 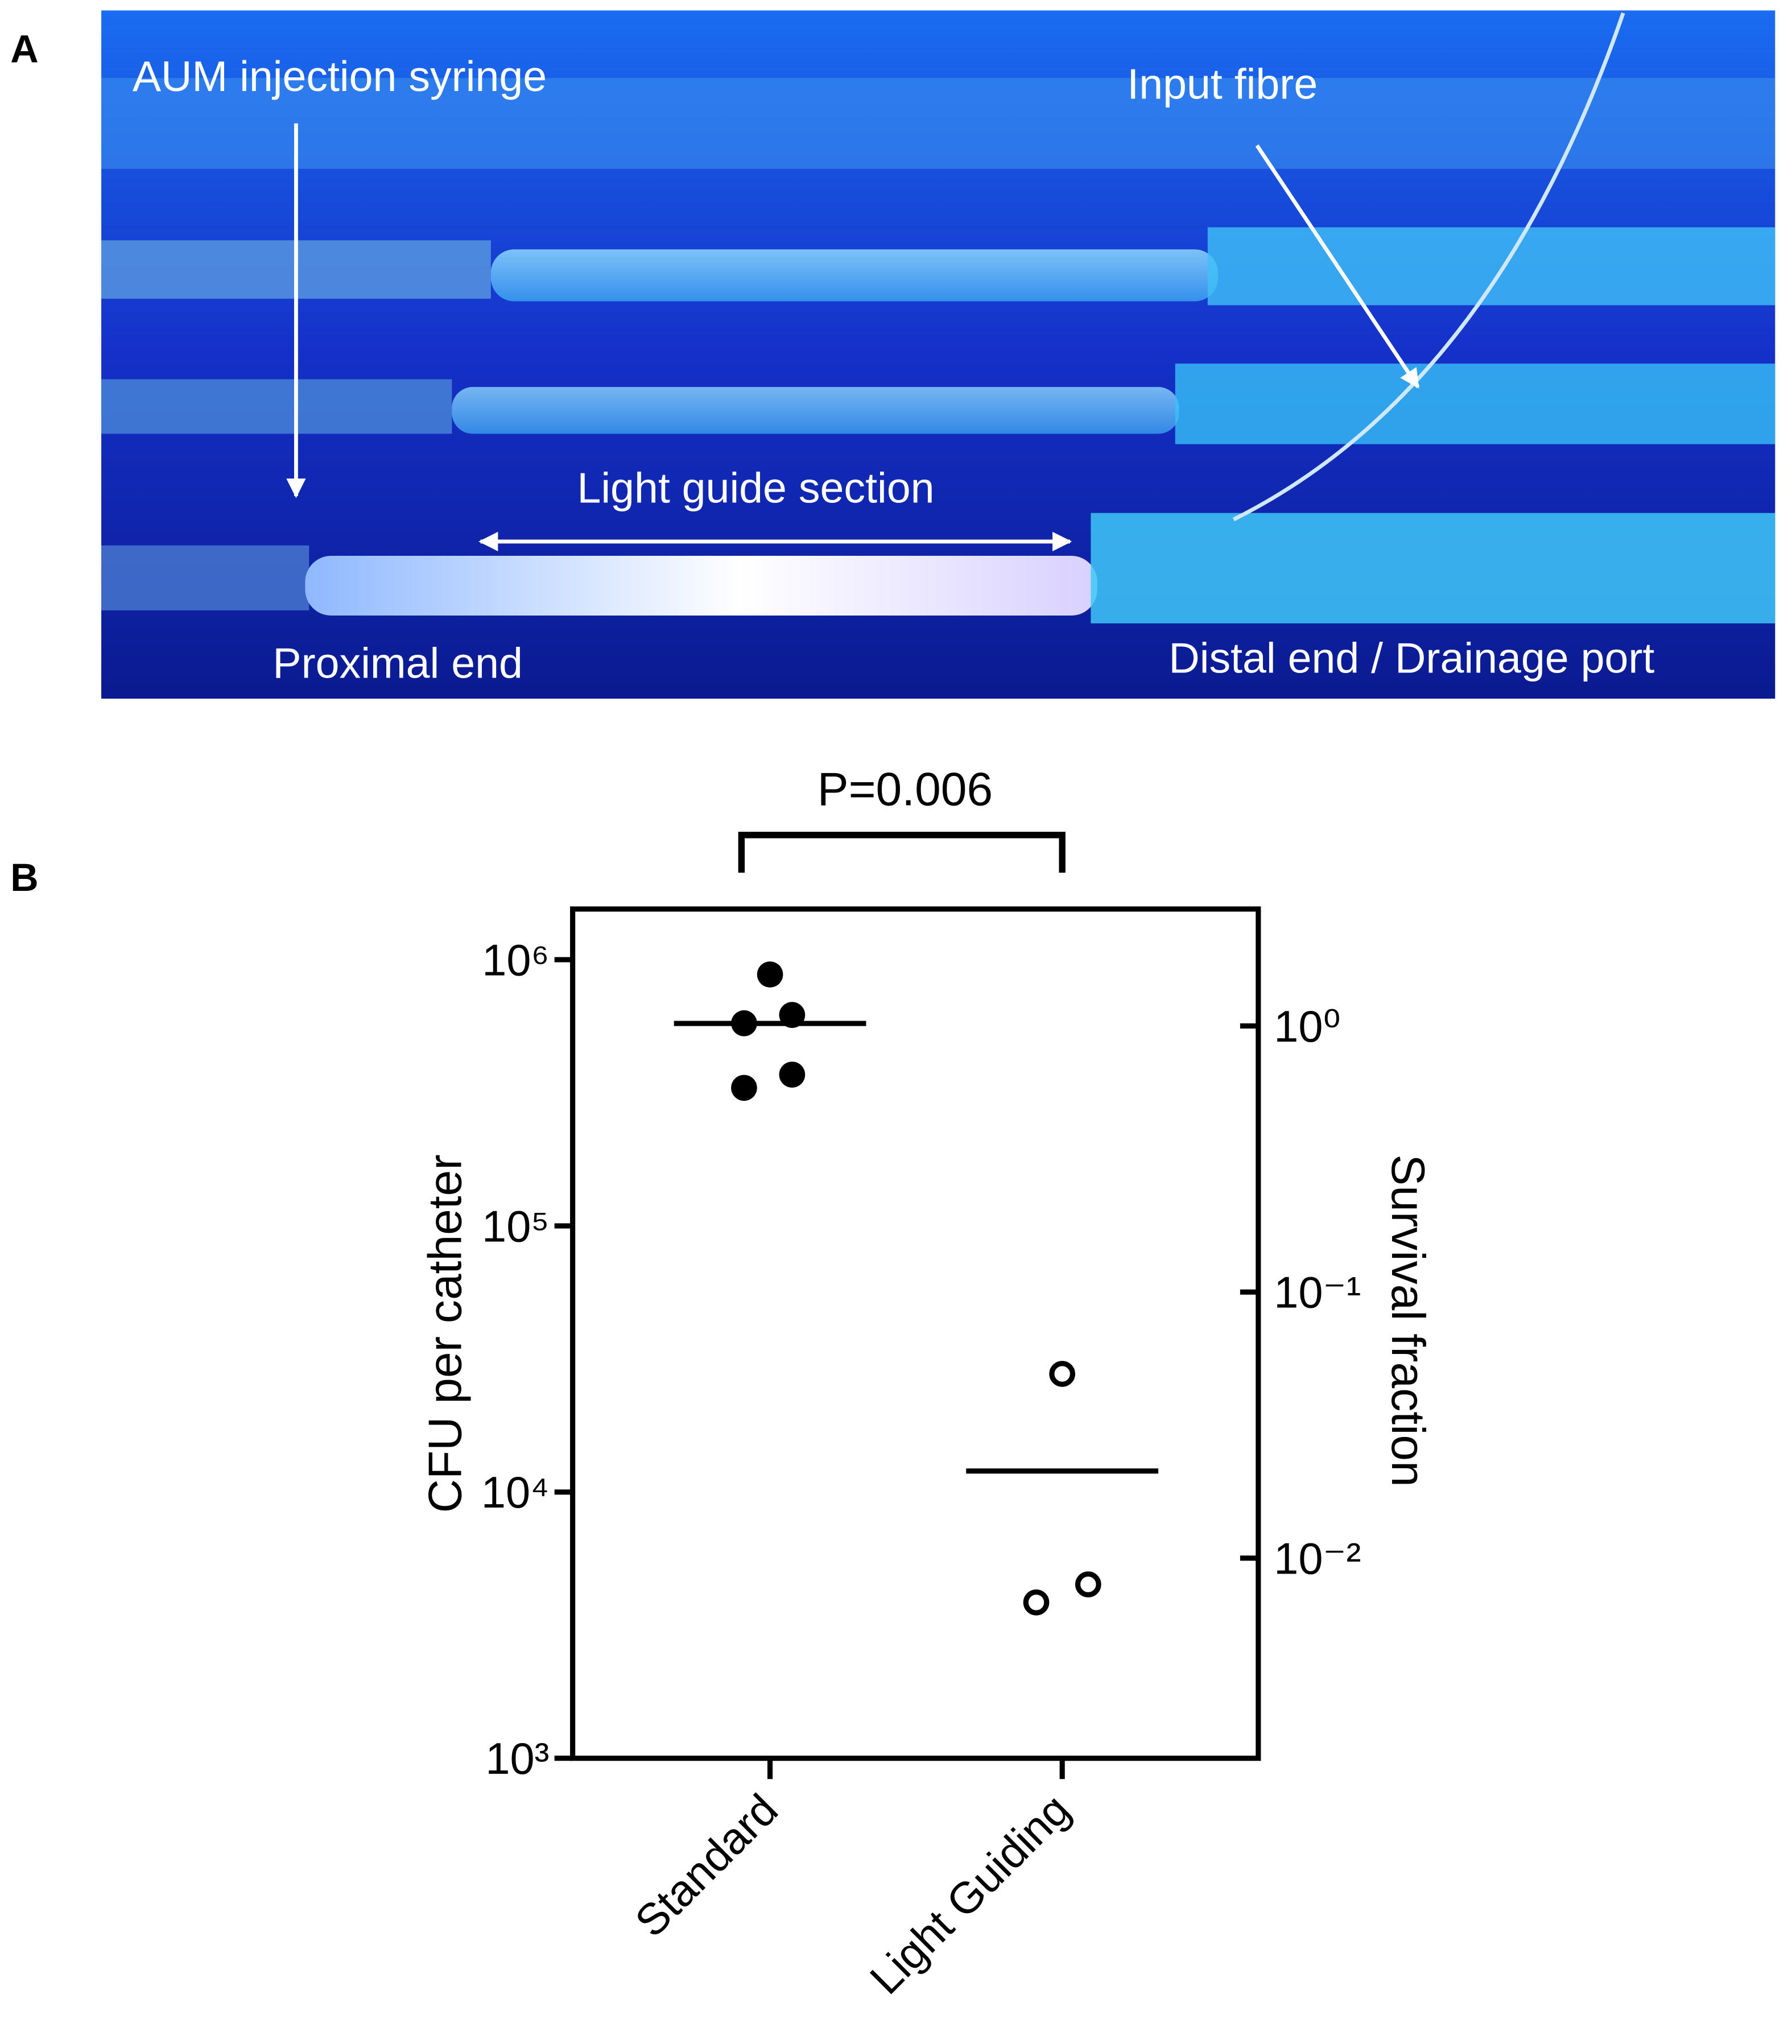 What do you see at coordinates (1317, 1558) in the screenshot?
I see `y2-tick-label: 10⁻²` at bounding box center [1317, 1558].